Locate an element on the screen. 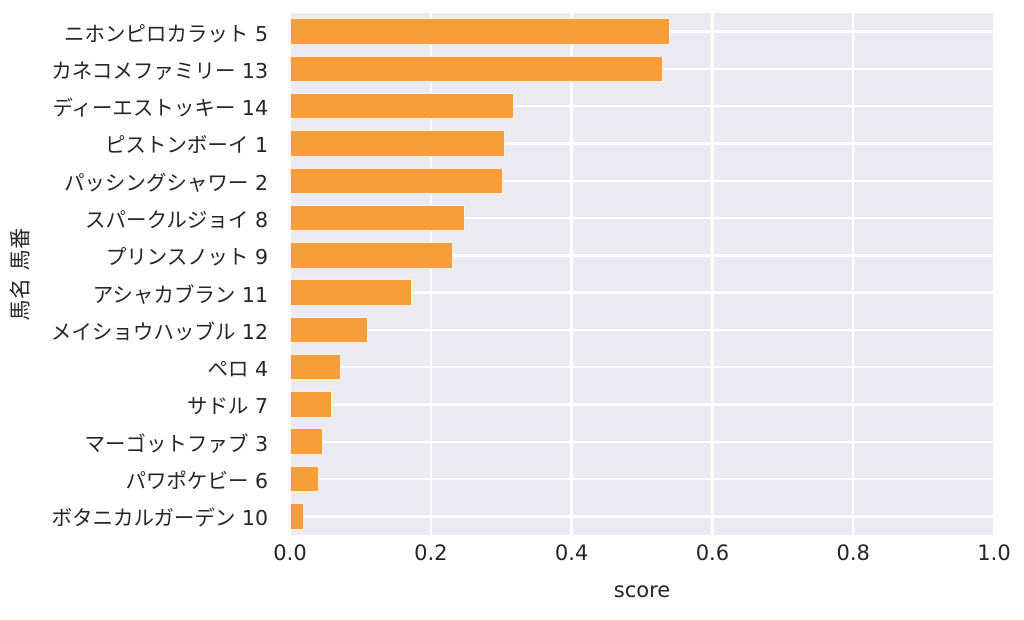 The image size is (1024, 620). x-axis-tick-label: 0.0 is located at coordinates (290, 553).